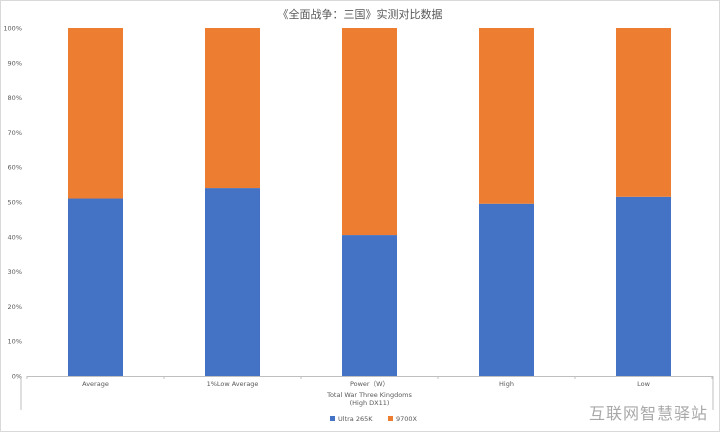 This screenshot has height=432, width=720. What do you see at coordinates (360, 14) in the screenshot?
I see `chart-title: 《全面战争：三国》实测对比数据` at bounding box center [360, 14].